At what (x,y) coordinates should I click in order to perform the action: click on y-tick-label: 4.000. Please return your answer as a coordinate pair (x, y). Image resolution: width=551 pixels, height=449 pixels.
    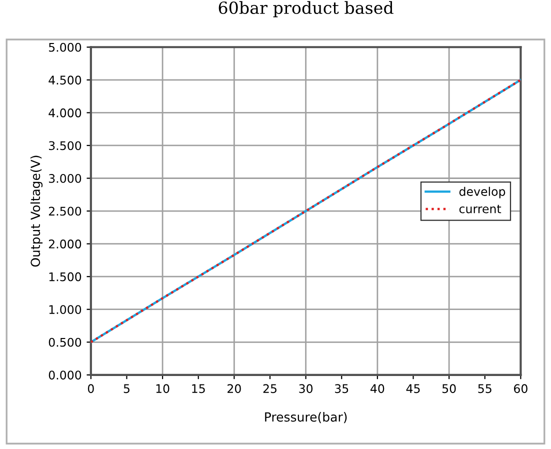
    Looking at the image, I should click on (65, 113).